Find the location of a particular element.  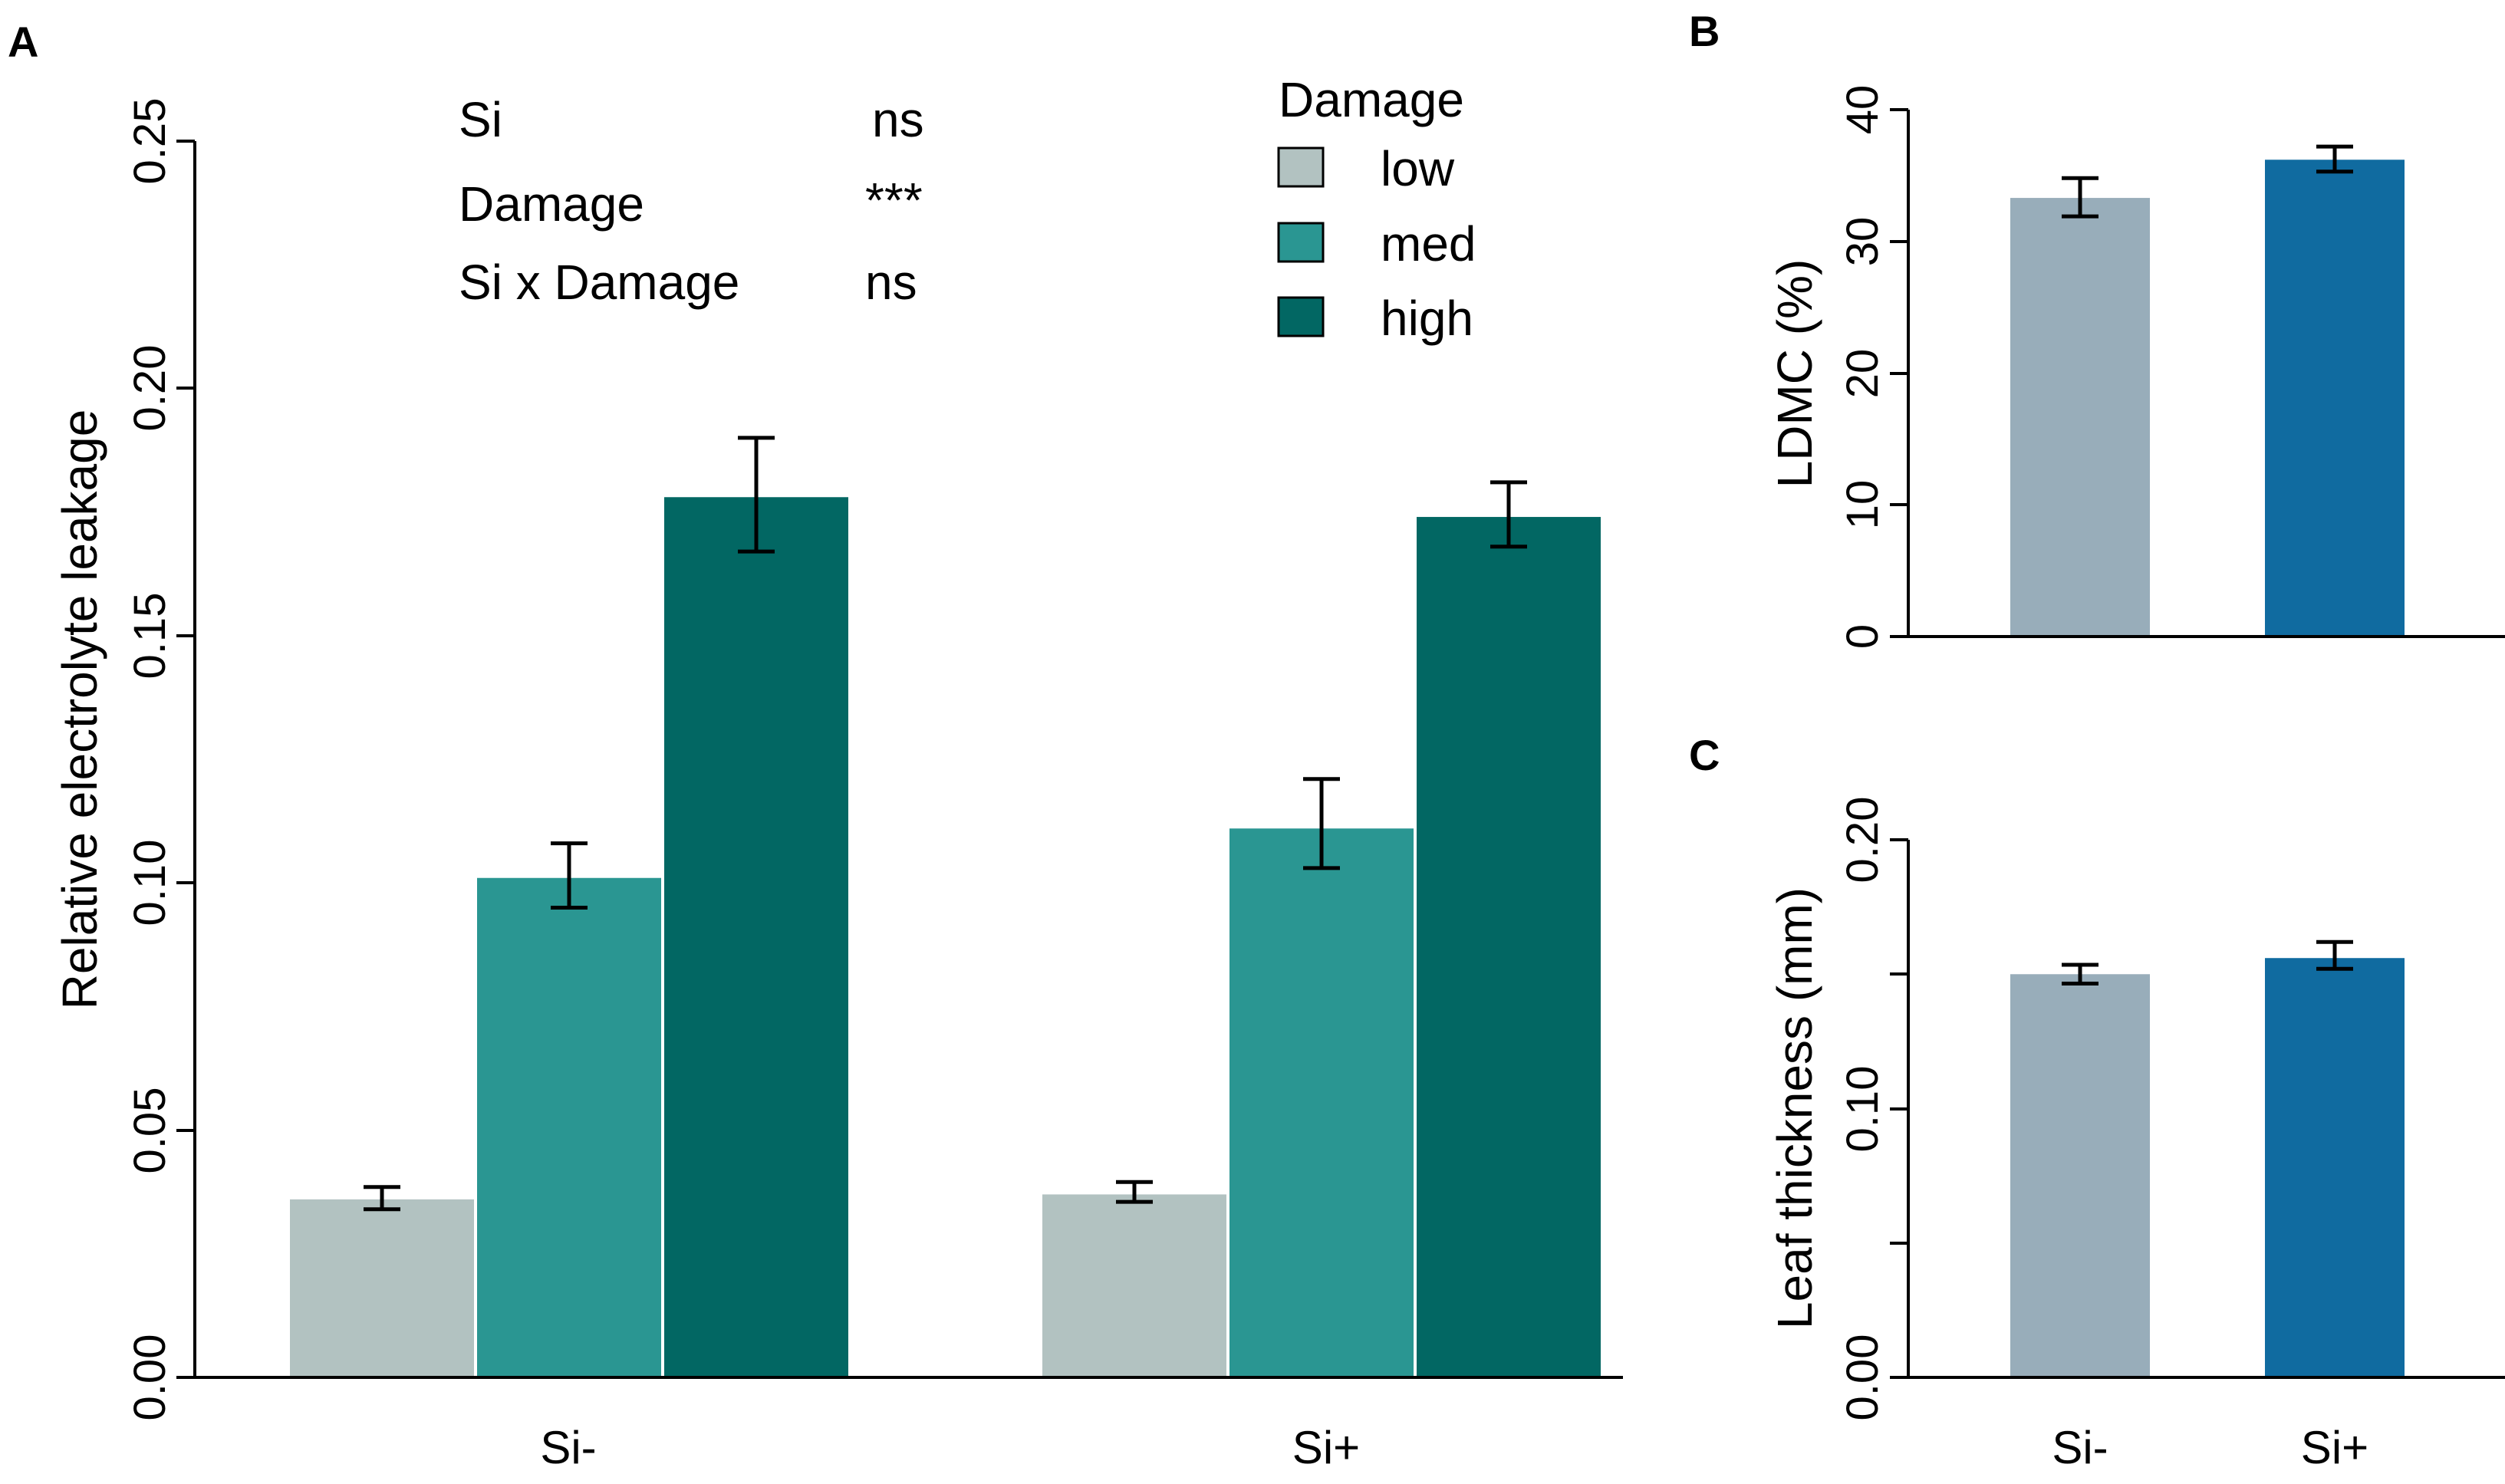

panel-c-bars is located at coordinates (2207, 1167).